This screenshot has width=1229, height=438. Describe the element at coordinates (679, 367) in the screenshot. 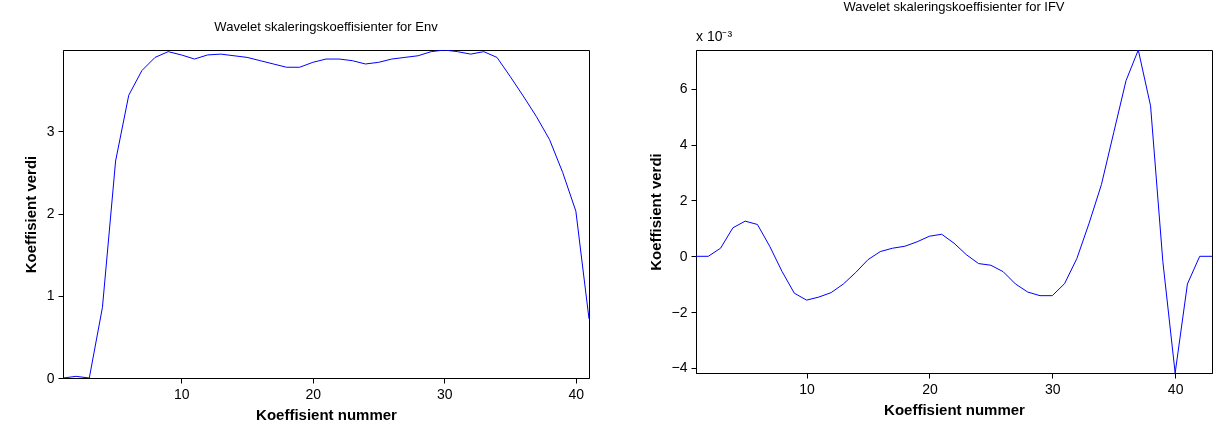

I see `y-tick-label: −4` at that location.